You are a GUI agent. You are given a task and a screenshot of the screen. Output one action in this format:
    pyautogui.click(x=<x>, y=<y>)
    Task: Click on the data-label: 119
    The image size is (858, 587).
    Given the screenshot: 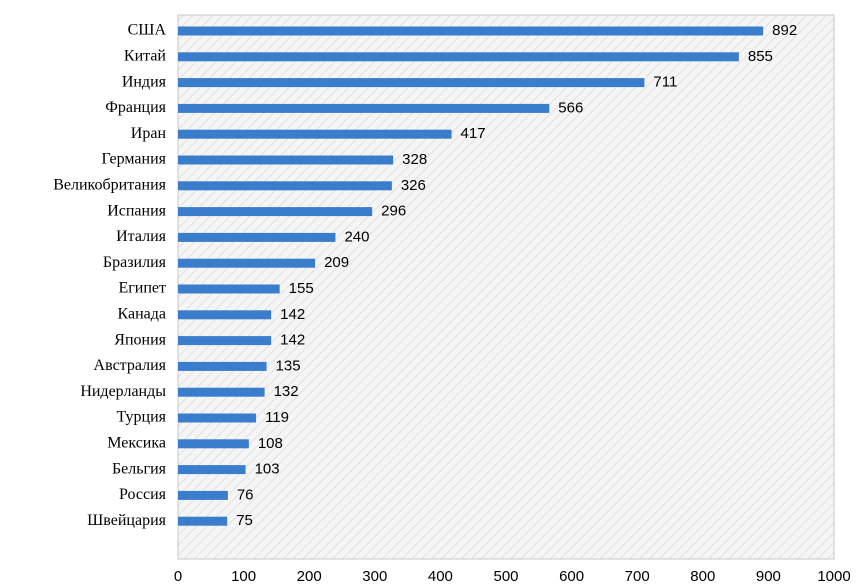 What is the action you would take?
    pyautogui.click(x=277, y=417)
    